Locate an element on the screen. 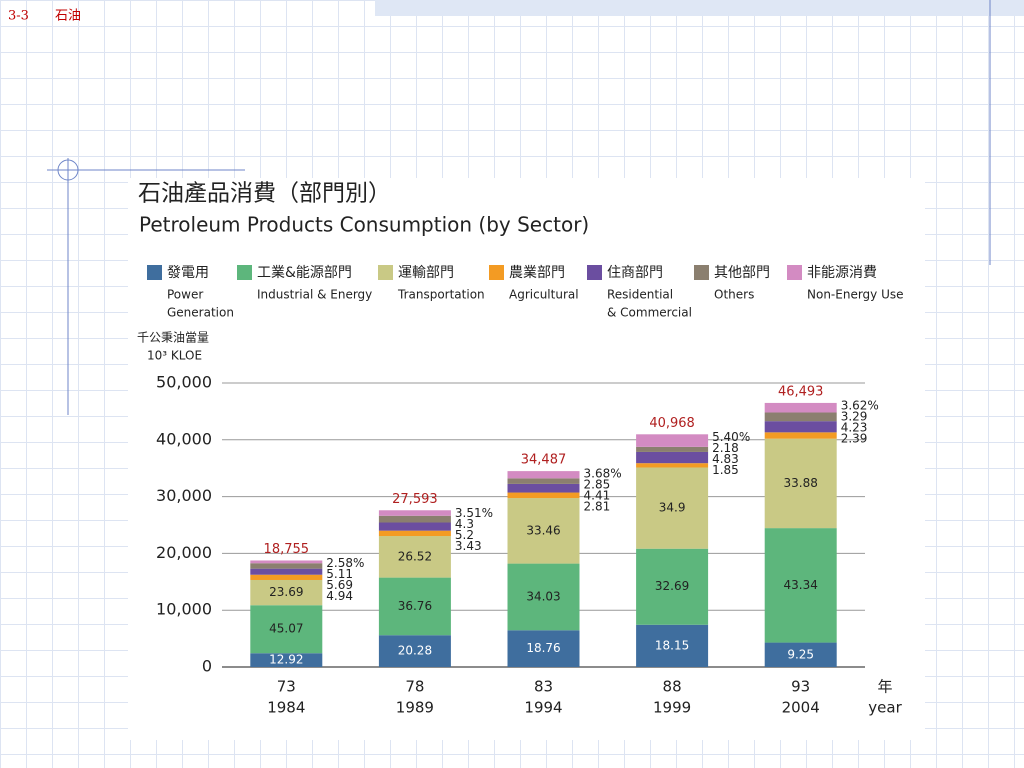  data-label: 5.40% is located at coordinates (731, 437).